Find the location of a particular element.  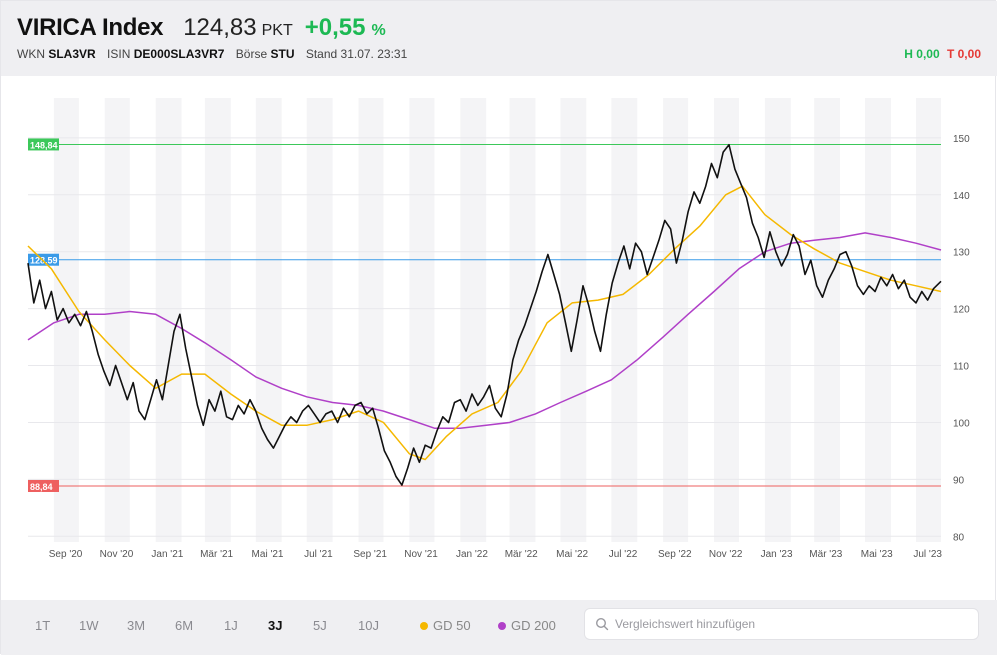

index-unit: PKT is located at coordinates (277, 30).